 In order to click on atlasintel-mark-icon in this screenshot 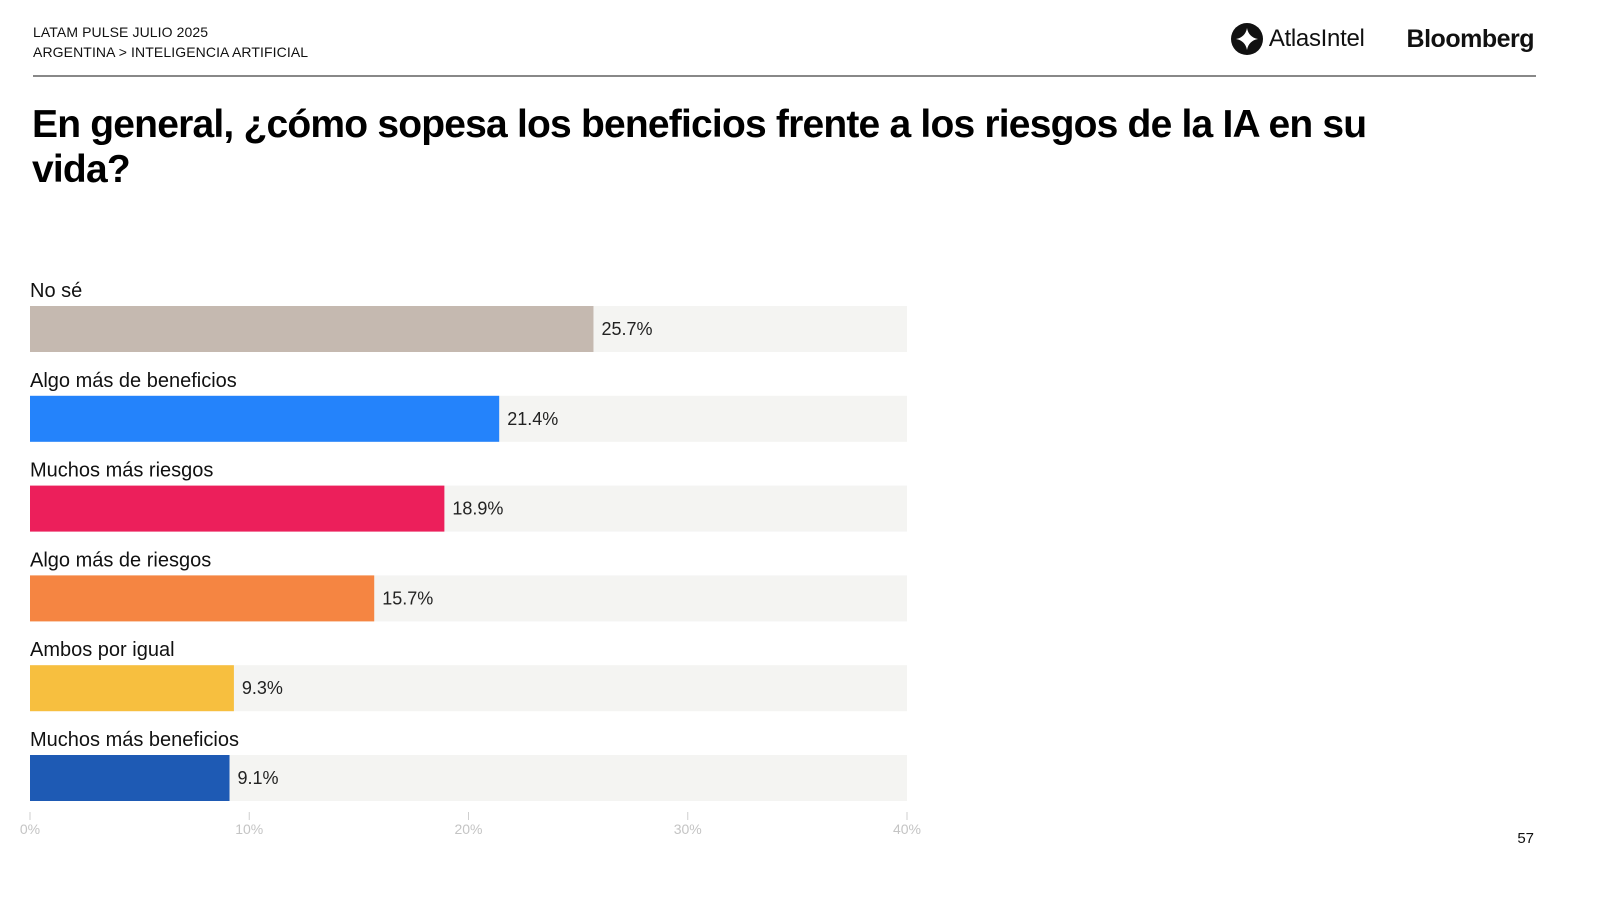, I will do `click(1246, 39)`.